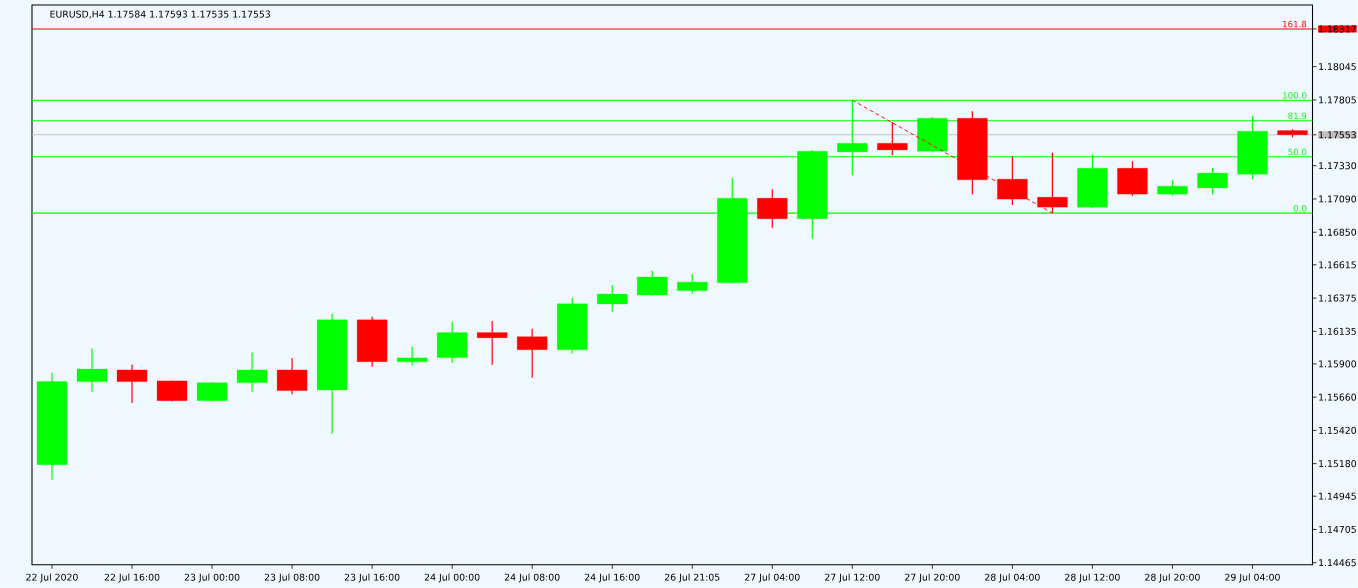  I want to click on x-tick-label: 24 Jul 08:00, so click(532, 578).